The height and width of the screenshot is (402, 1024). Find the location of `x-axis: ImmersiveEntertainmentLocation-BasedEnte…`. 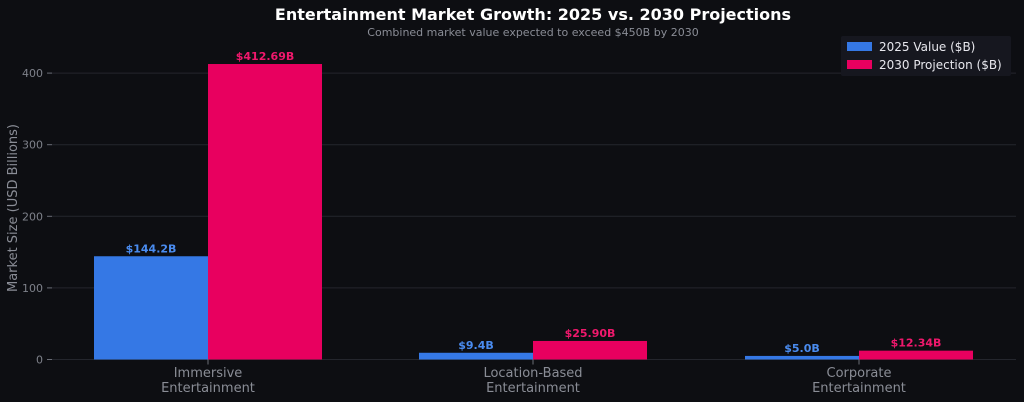

x-axis: ImmersiveEntertainmentLocation-BasedEnte… is located at coordinates (533, 377).